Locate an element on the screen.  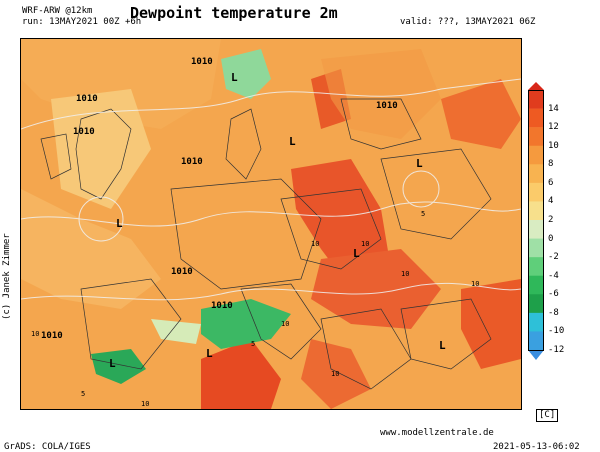
legend-tick-label: -10 is located at coordinates (556, 331).